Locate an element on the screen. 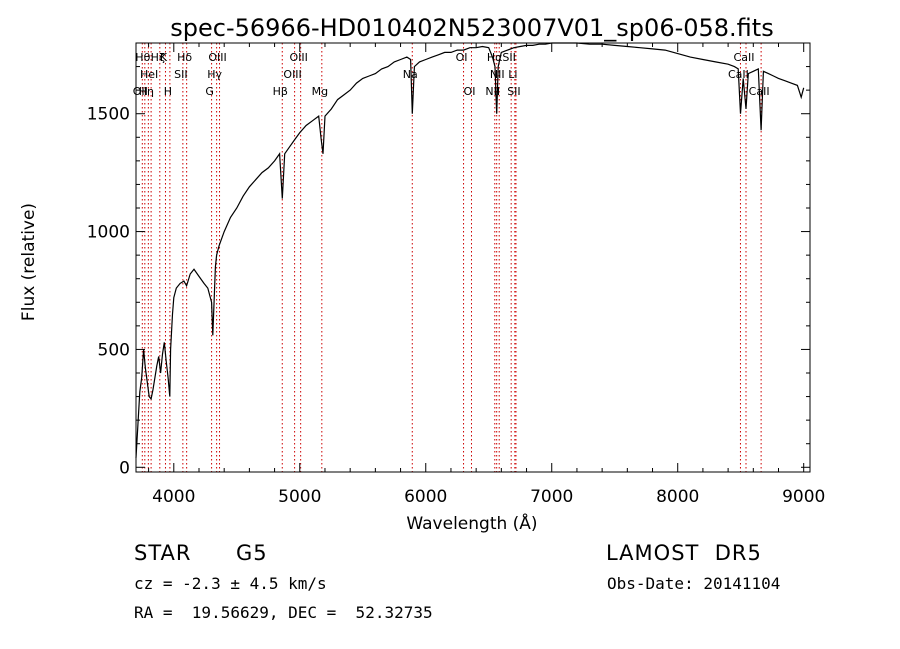 Image resolution: width=900 pixels, height=649 pixels. line-label: Hγ is located at coordinates (214, 74).